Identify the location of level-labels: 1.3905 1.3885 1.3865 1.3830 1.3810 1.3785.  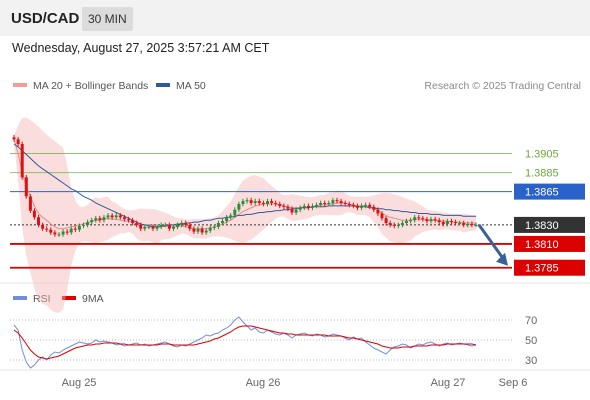
(549, 212).